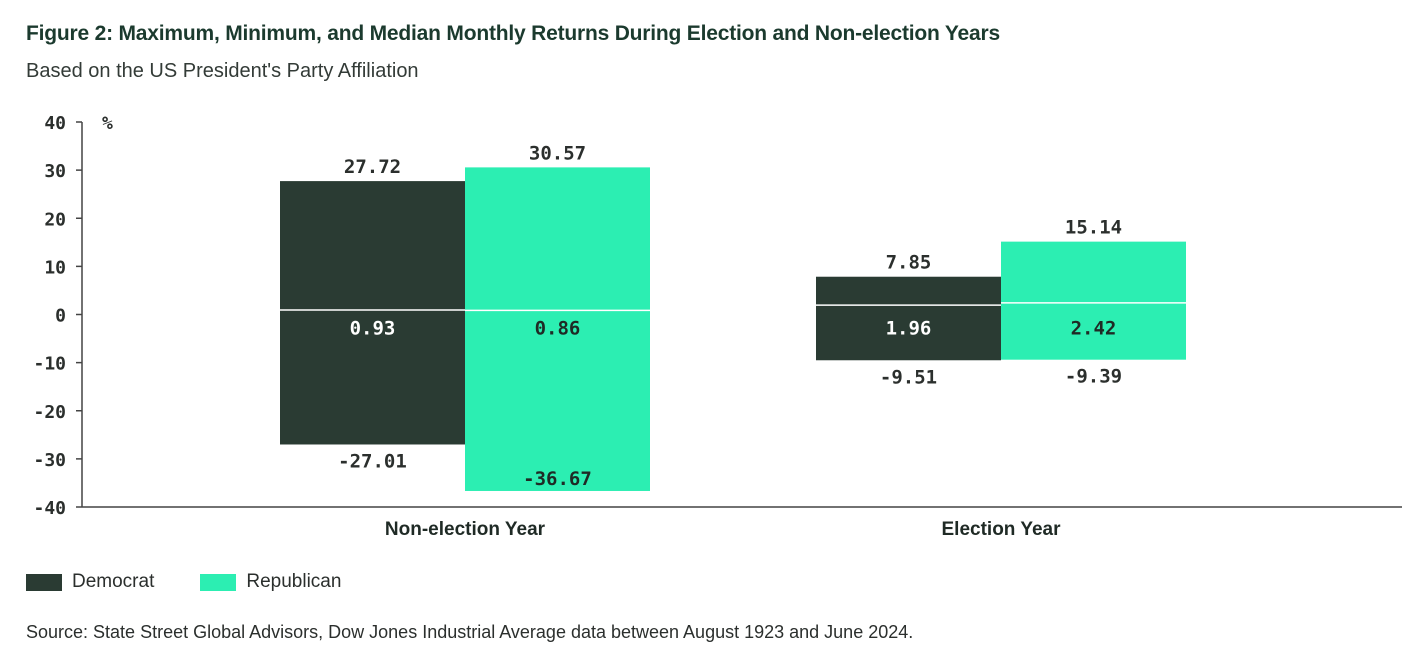  What do you see at coordinates (113, 581) in the screenshot?
I see `legend-label-democrat: Democrat` at bounding box center [113, 581].